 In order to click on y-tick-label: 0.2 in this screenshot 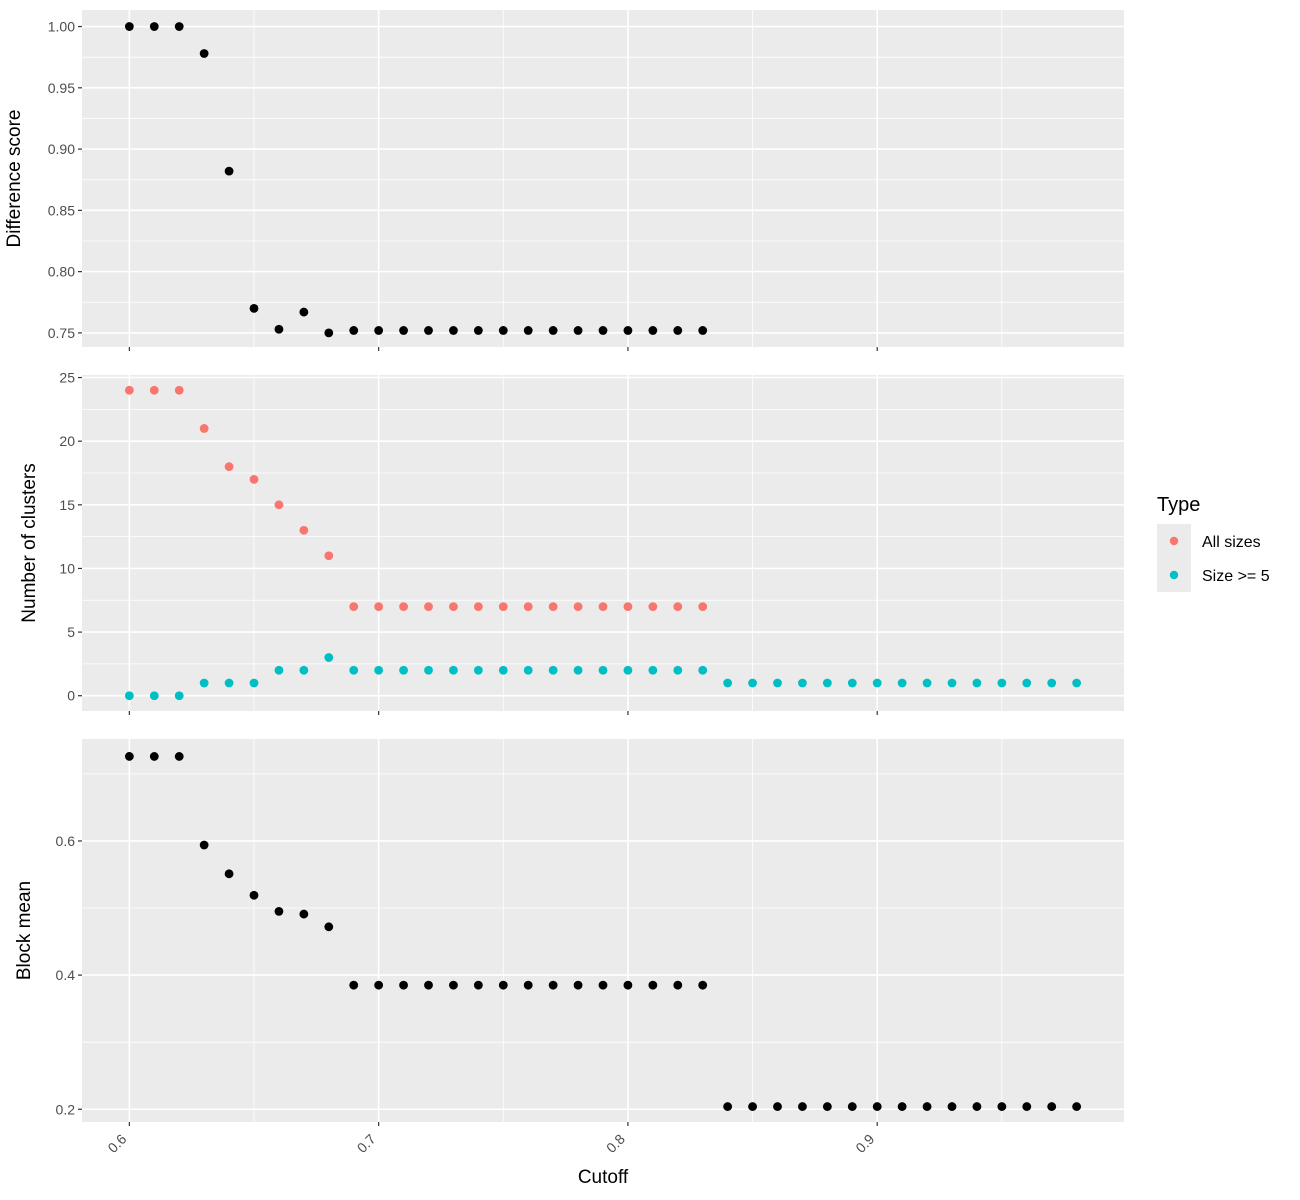, I will do `click(66, 1109)`.